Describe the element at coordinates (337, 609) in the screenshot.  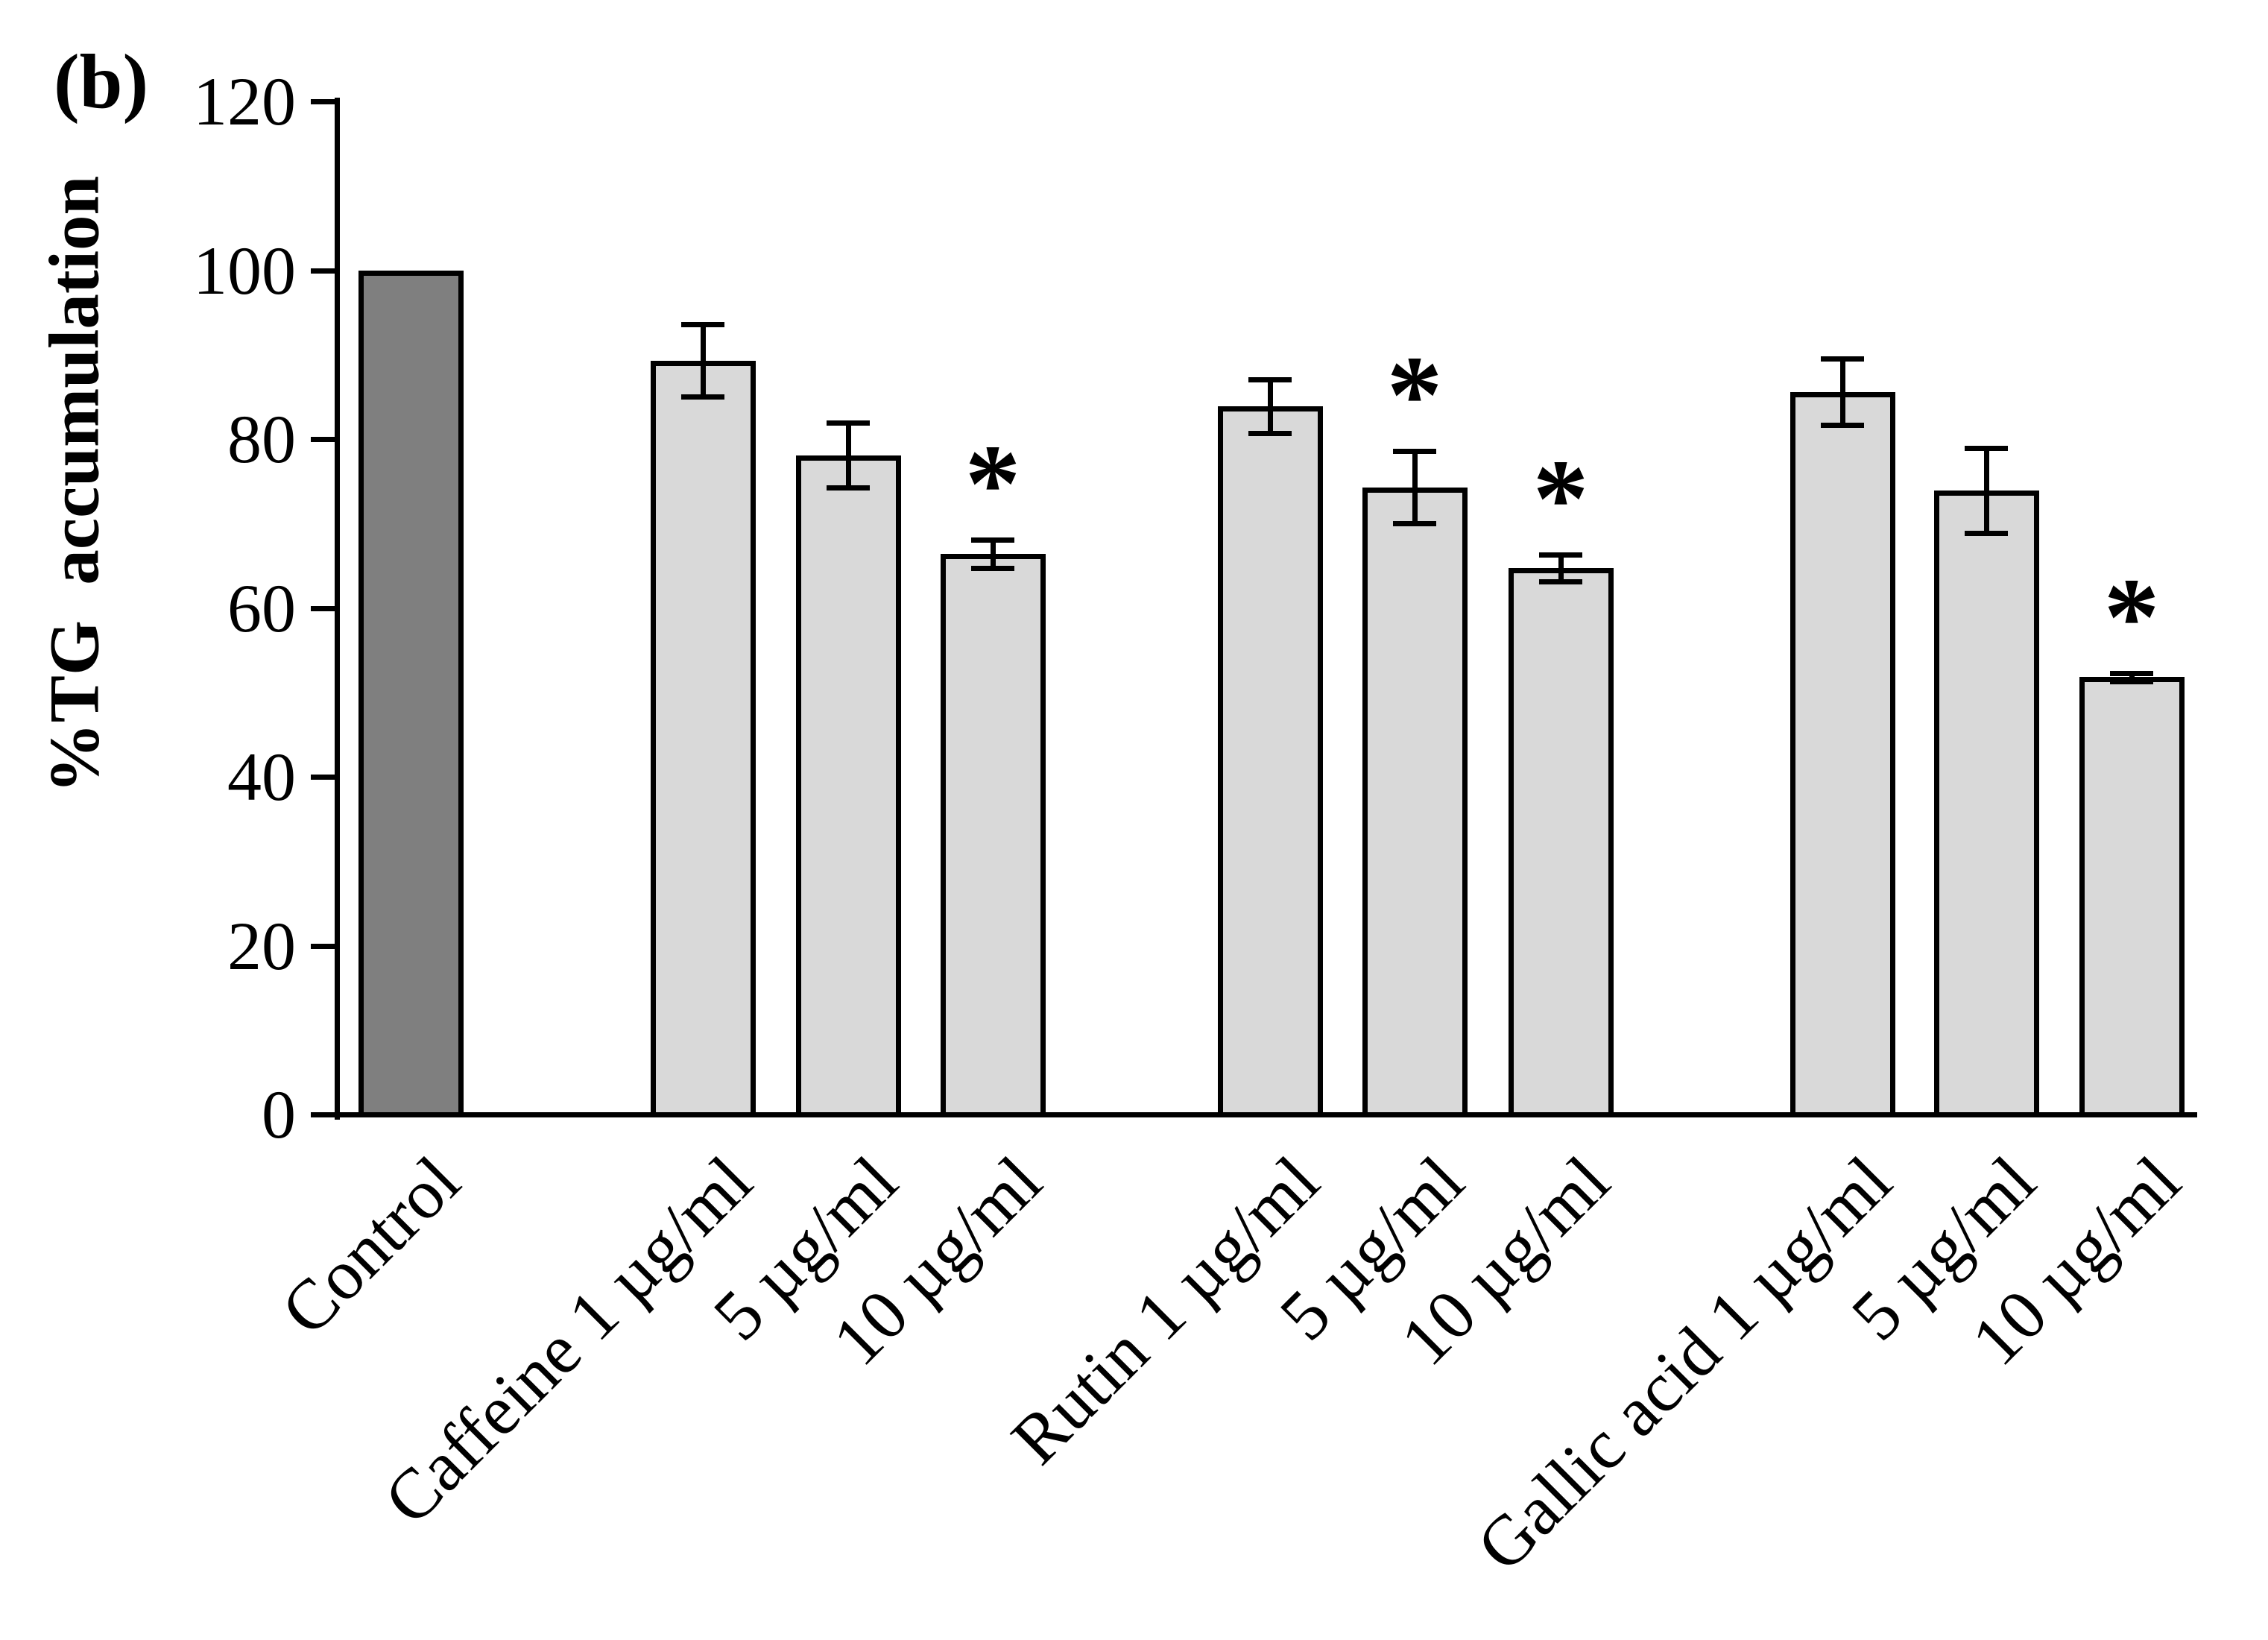
I see `y-axis-line` at that location.